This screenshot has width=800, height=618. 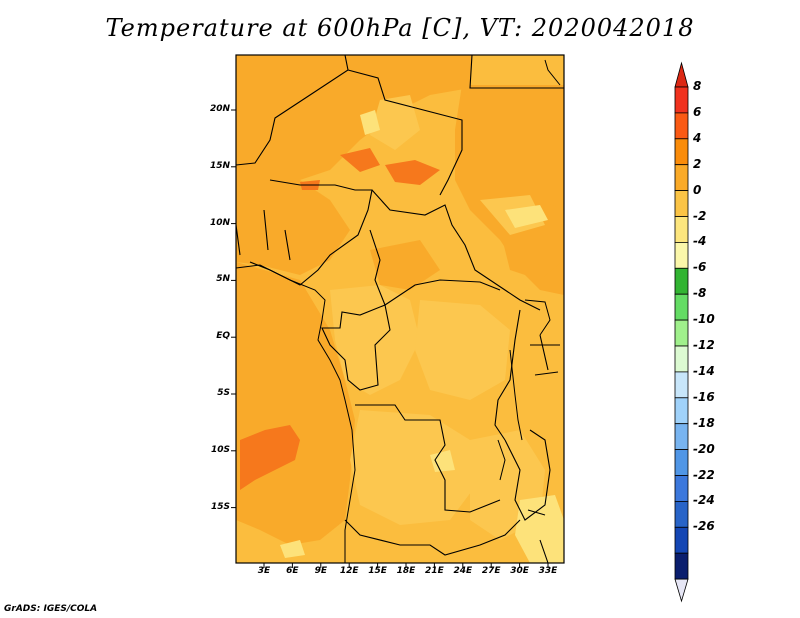 What do you see at coordinates (264, 571) in the screenshot?
I see `lon-label: 3E` at bounding box center [264, 571].